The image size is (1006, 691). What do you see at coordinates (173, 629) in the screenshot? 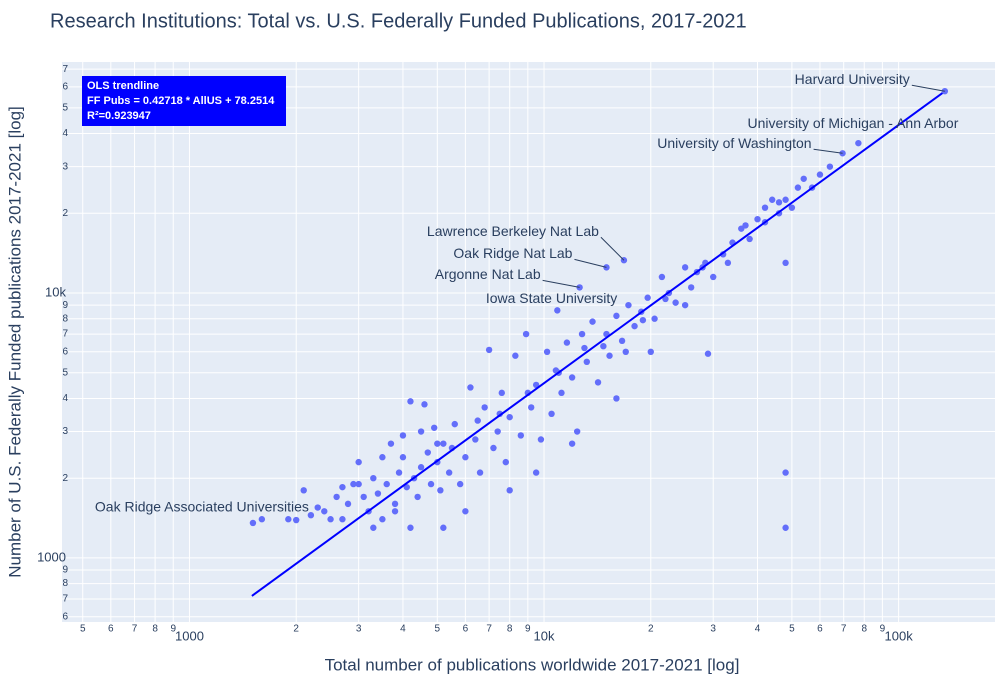
I see `x-tick-label: 9` at bounding box center [173, 629].